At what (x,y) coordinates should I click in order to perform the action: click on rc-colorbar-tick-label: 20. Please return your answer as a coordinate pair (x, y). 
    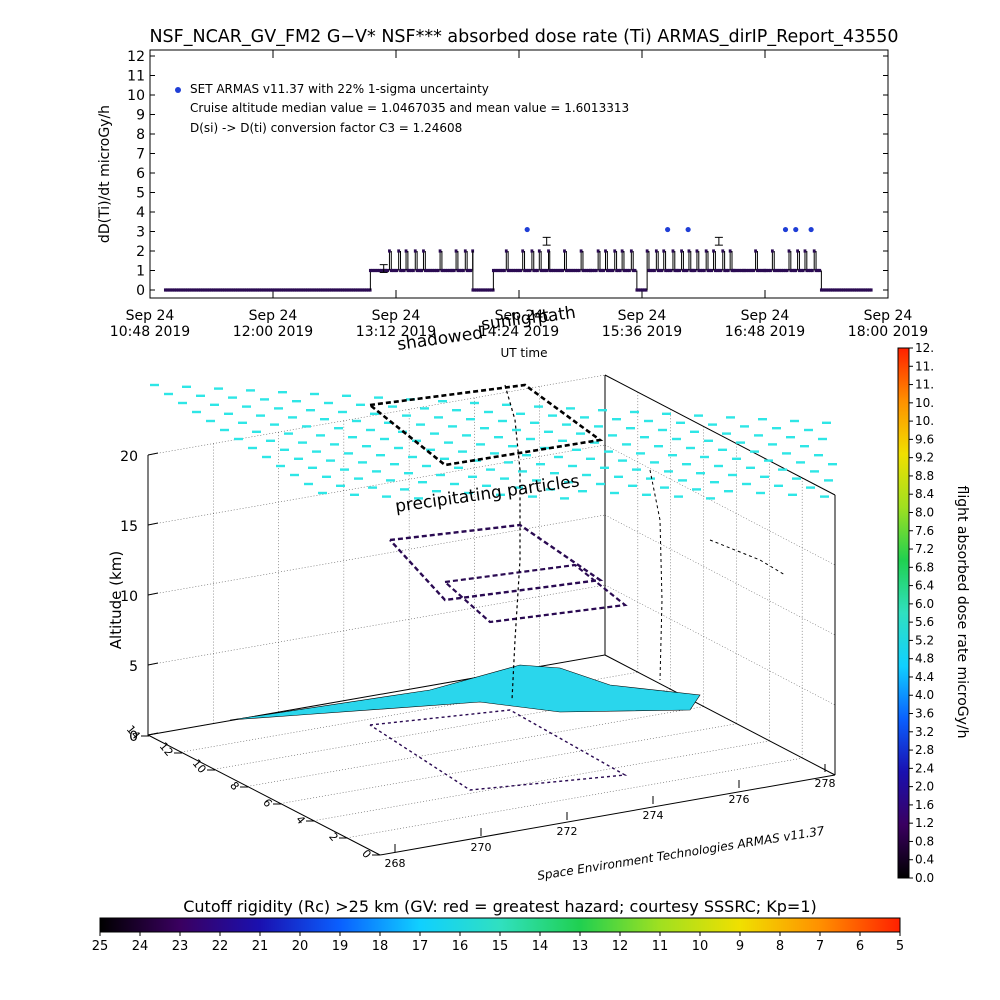
    Looking at the image, I should click on (300, 946).